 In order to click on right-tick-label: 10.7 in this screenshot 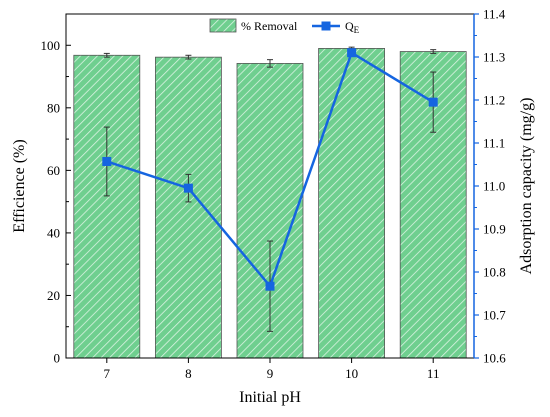, I will do `click(494, 315)`.